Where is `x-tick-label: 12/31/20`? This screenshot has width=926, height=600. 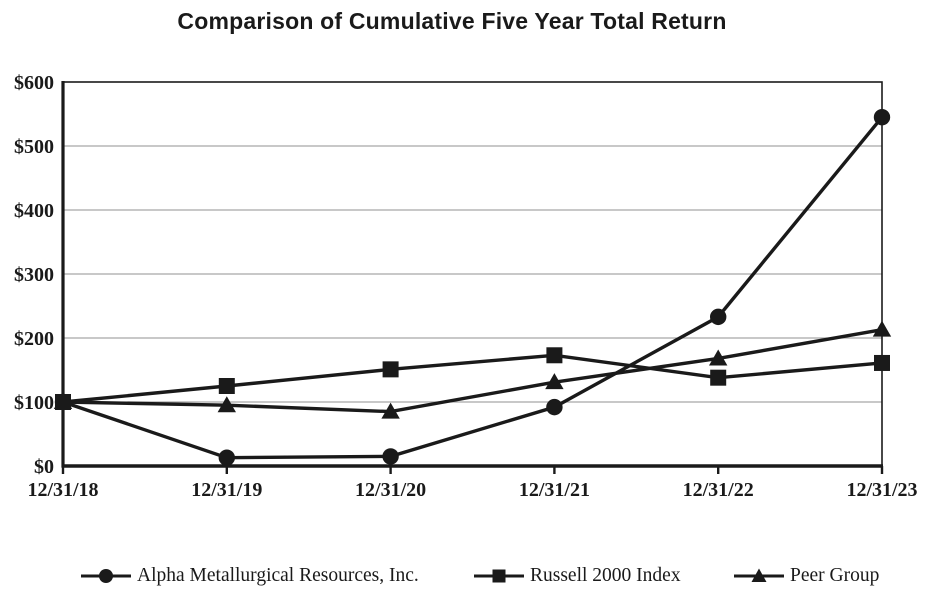
x-tick-label: 12/31/20 is located at coordinates (390, 490).